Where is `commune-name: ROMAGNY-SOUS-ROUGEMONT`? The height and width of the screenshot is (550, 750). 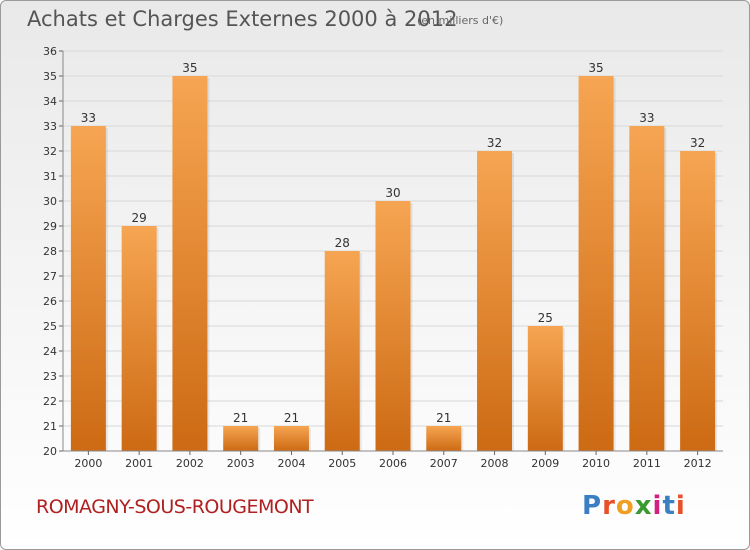 commune-name: ROMAGNY-SOUS-ROUGEMONT is located at coordinates (175, 507).